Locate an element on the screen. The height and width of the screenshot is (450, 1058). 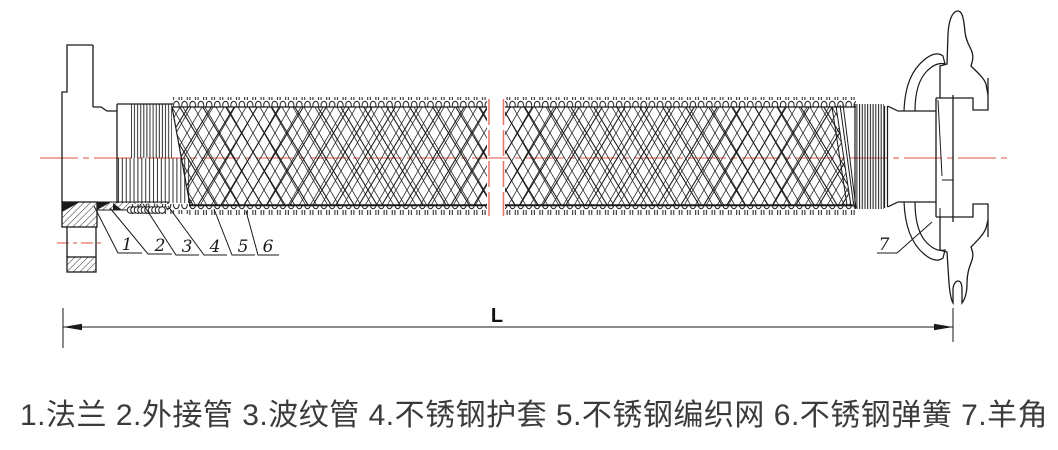
callout-numbers: 1 2 3 4 5 6 7 is located at coordinates (506, 246).